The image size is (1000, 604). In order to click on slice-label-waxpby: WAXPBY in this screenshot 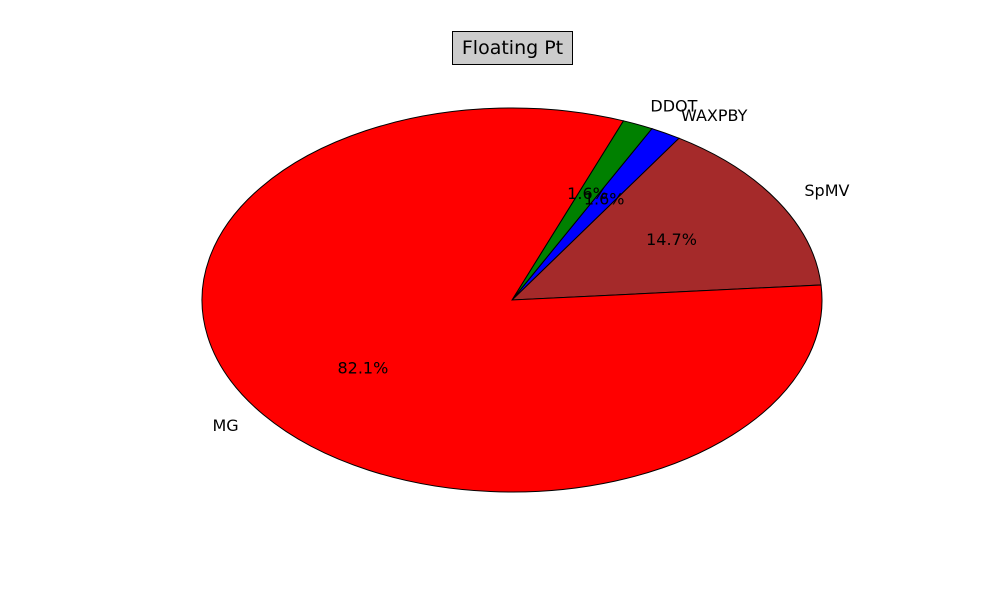, I will do `click(714, 115)`.